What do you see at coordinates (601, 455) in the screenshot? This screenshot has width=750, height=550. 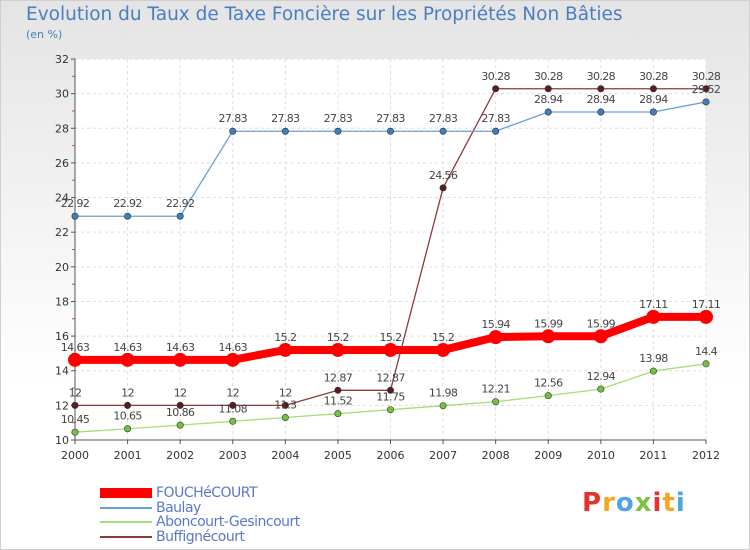 I see `x-tick-label: 2010` at bounding box center [601, 455].